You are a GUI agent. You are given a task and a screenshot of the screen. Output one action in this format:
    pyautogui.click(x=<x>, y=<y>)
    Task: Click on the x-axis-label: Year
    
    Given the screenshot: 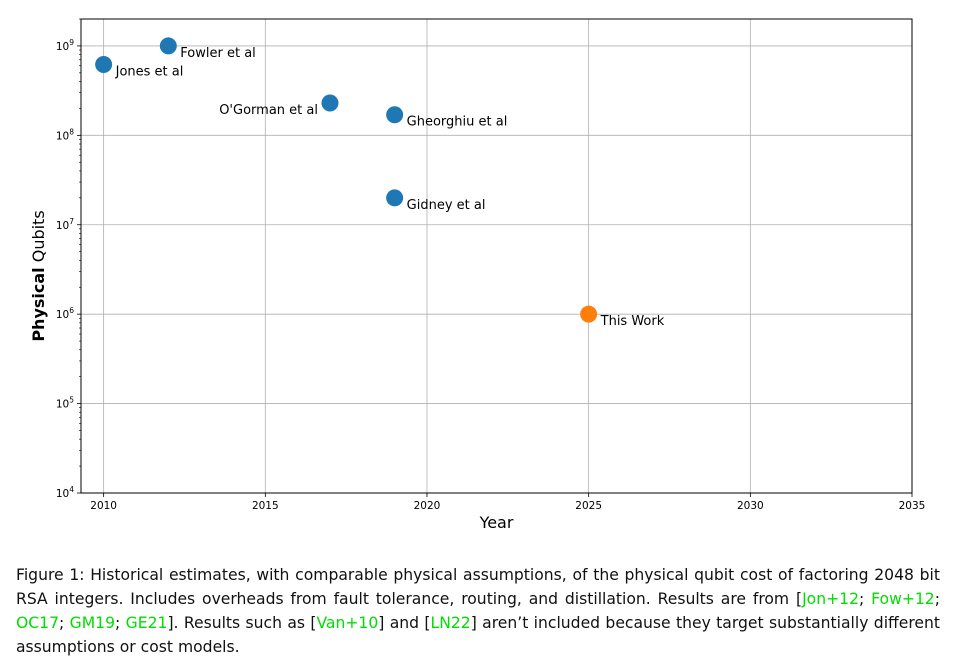 What is the action you would take?
    pyautogui.click(x=496, y=522)
    